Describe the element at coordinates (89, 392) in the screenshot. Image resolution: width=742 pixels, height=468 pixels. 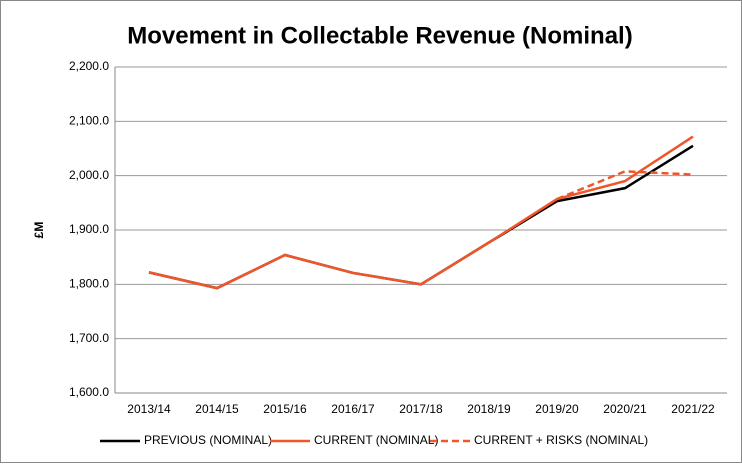
I see `y-tick-label: 1,600.0` at that location.